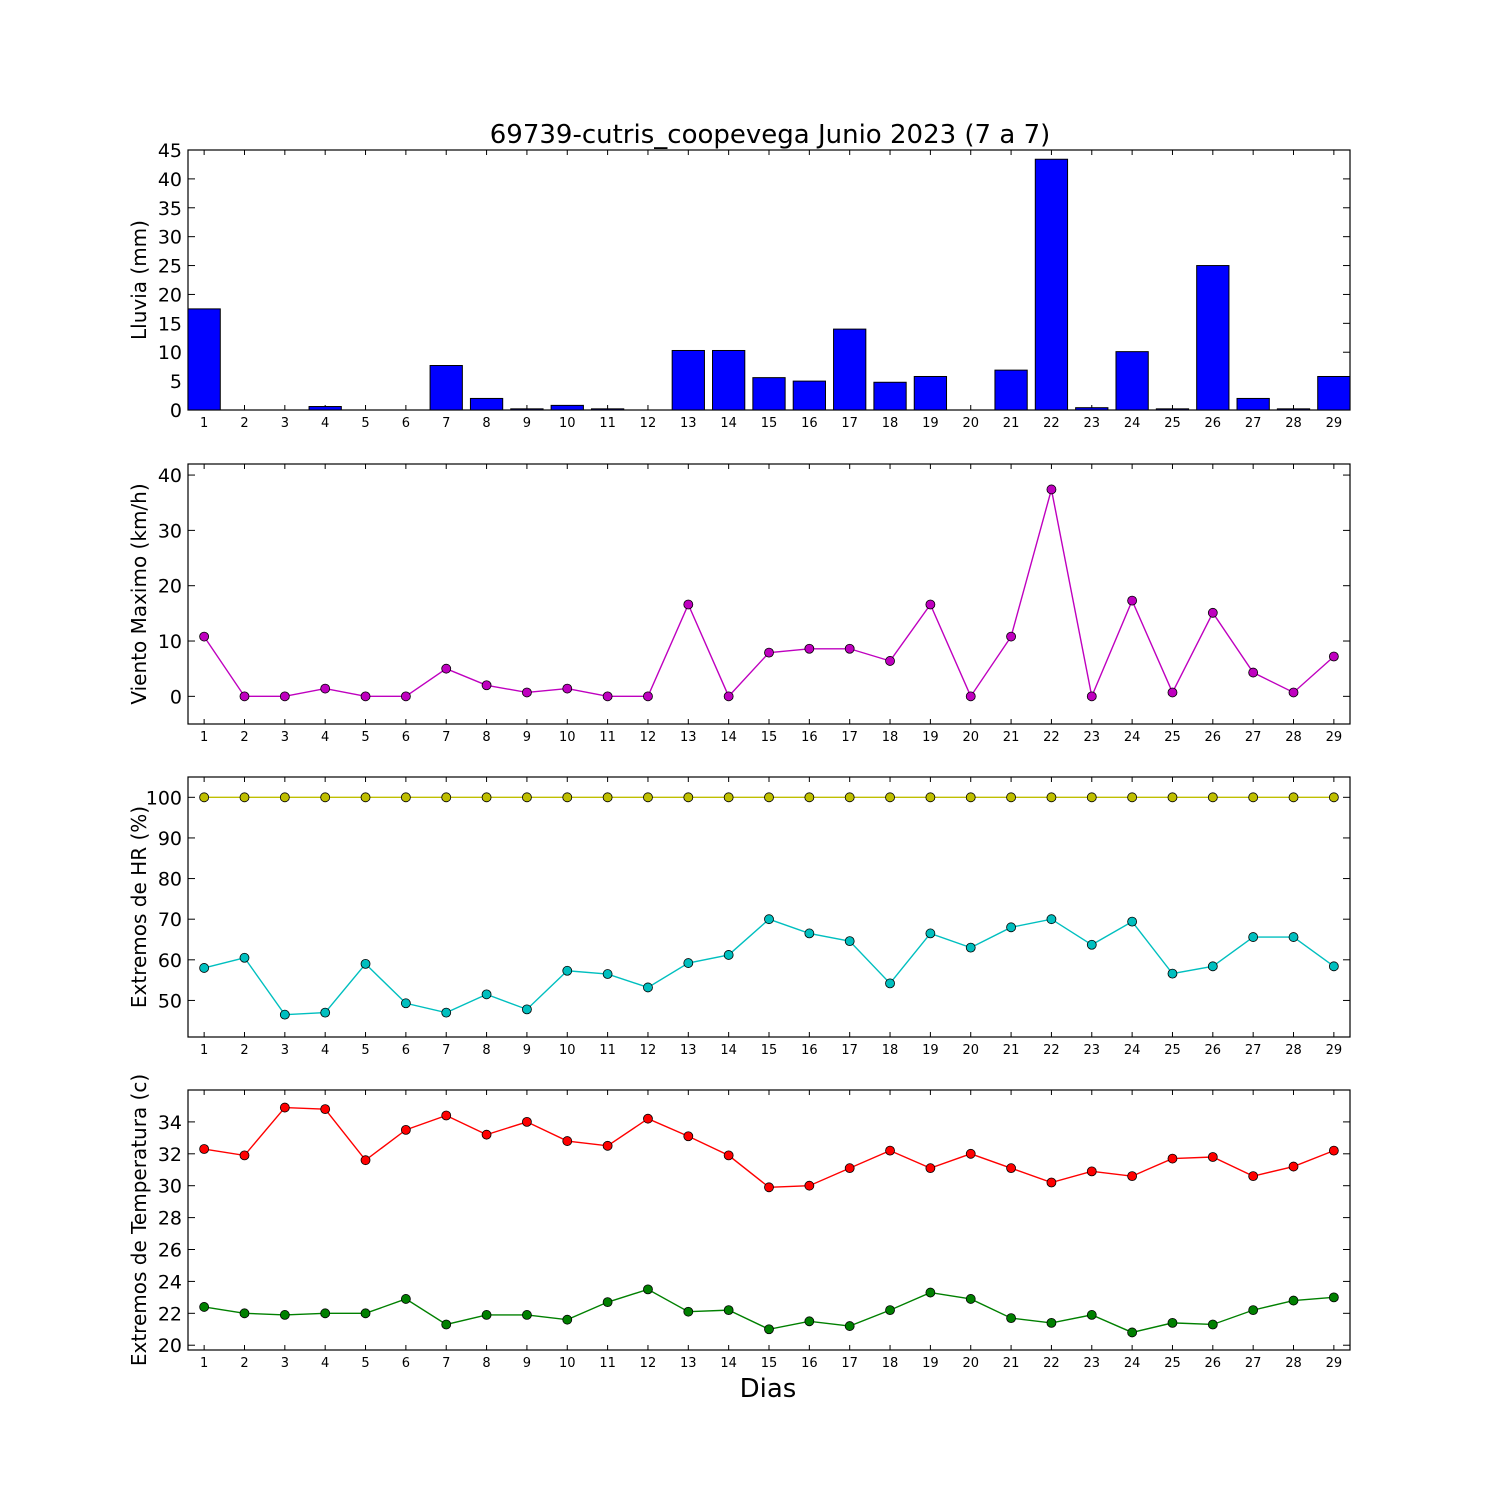 The height and width of the screenshot is (1500, 1500). What do you see at coordinates (688, 737) in the screenshot?
I see `x-tick-label: 13` at bounding box center [688, 737].